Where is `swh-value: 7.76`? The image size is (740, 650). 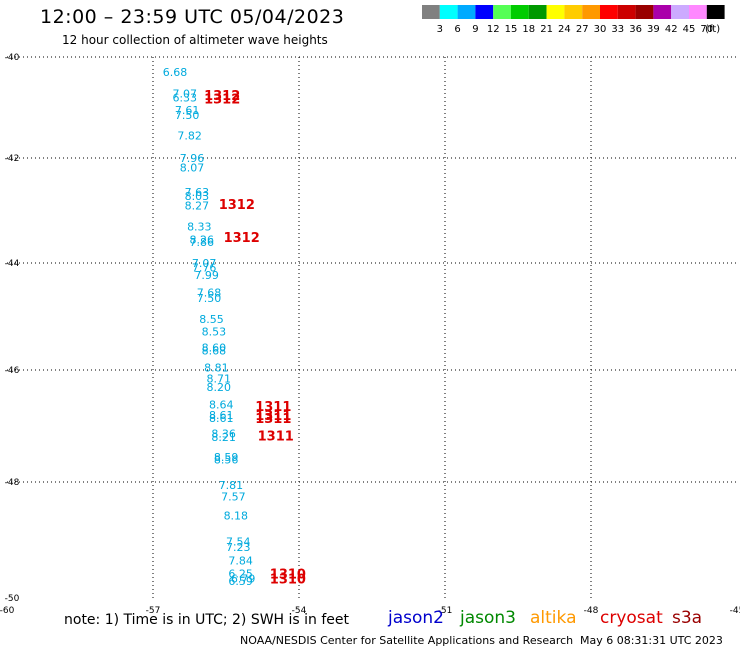 swh-value: 7.76 is located at coordinates (204, 267).